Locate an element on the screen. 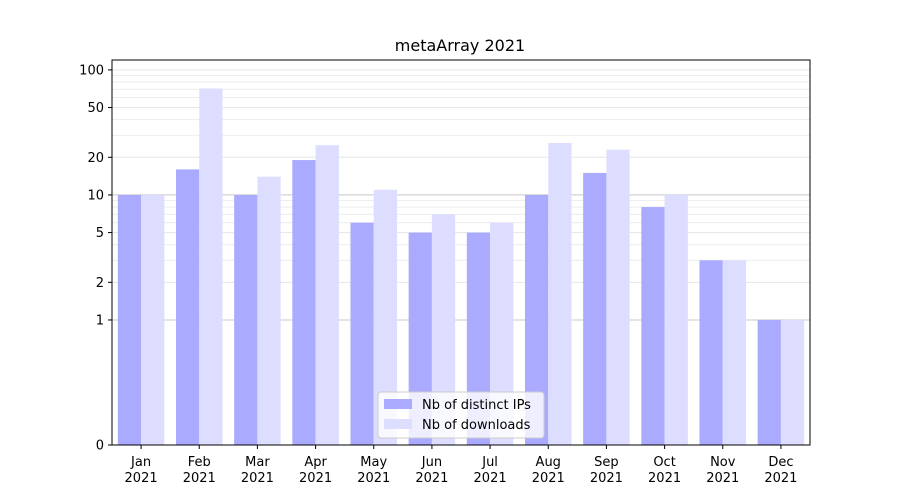 This screenshot has height=500, width=900. x-tick-label: Aug 2021 is located at coordinates (548, 470).